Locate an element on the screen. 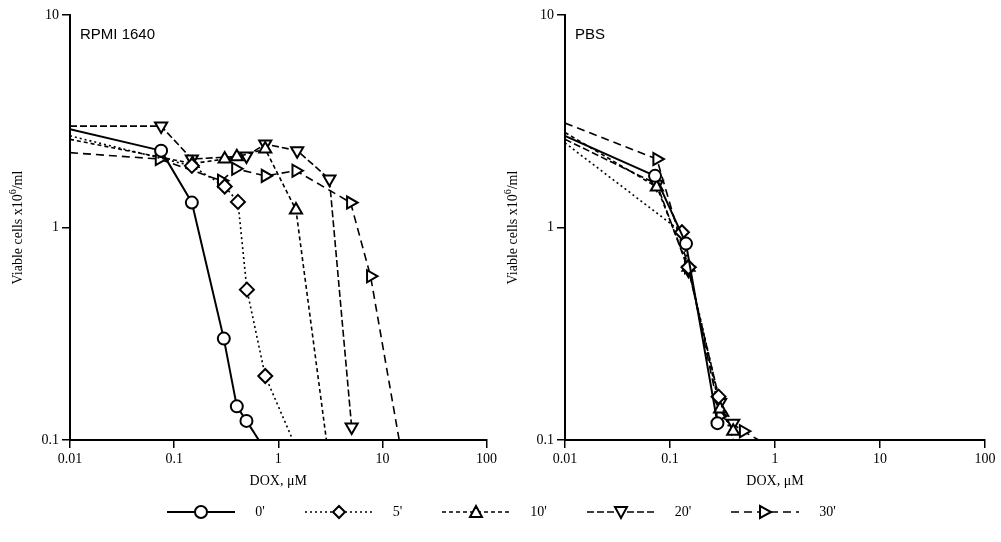 This screenshot has width=1001, height=542. legend-label: 30' is located at coordinates (827, 512).